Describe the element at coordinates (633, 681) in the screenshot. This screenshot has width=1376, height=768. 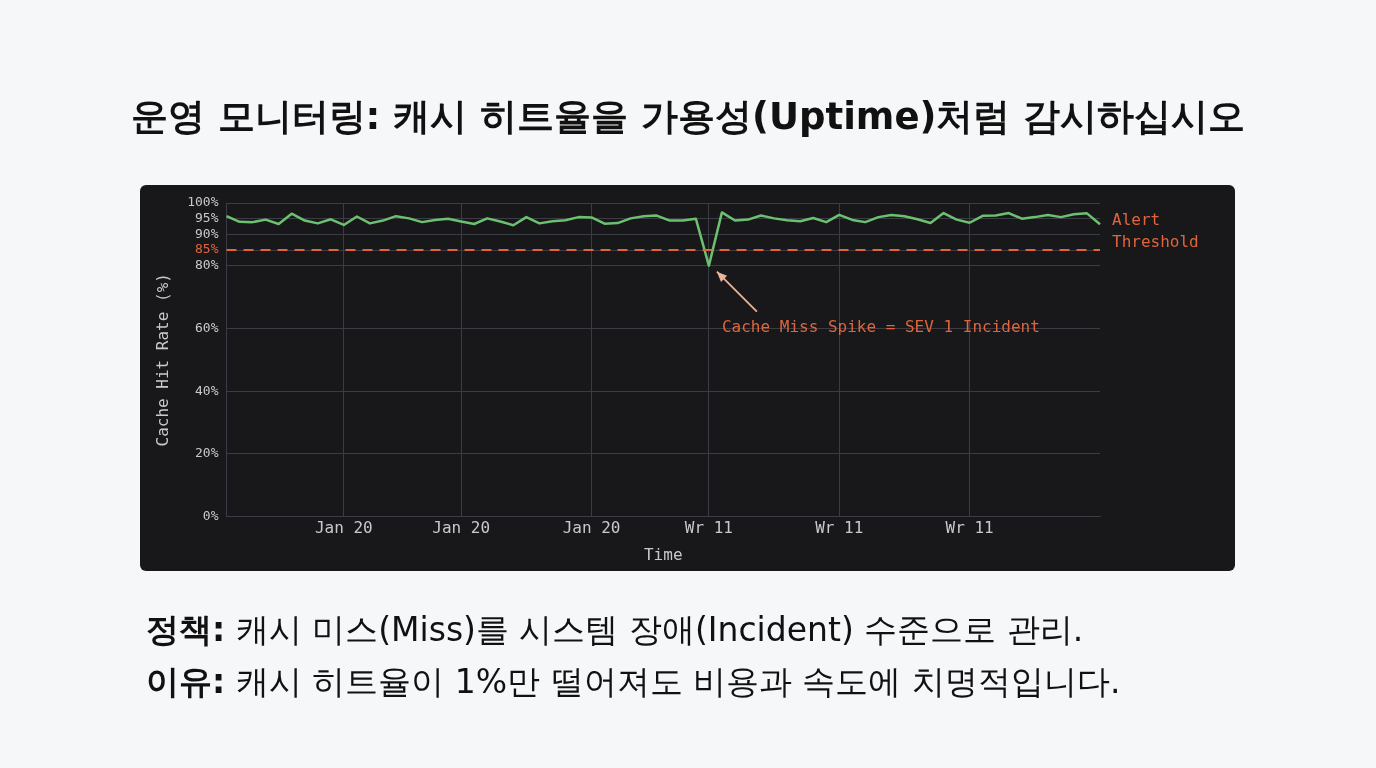
I see `text: 이유: 캐시 히트율이 1%만 떨어져도 비용과 속도에 치명적입니다.` at that location.